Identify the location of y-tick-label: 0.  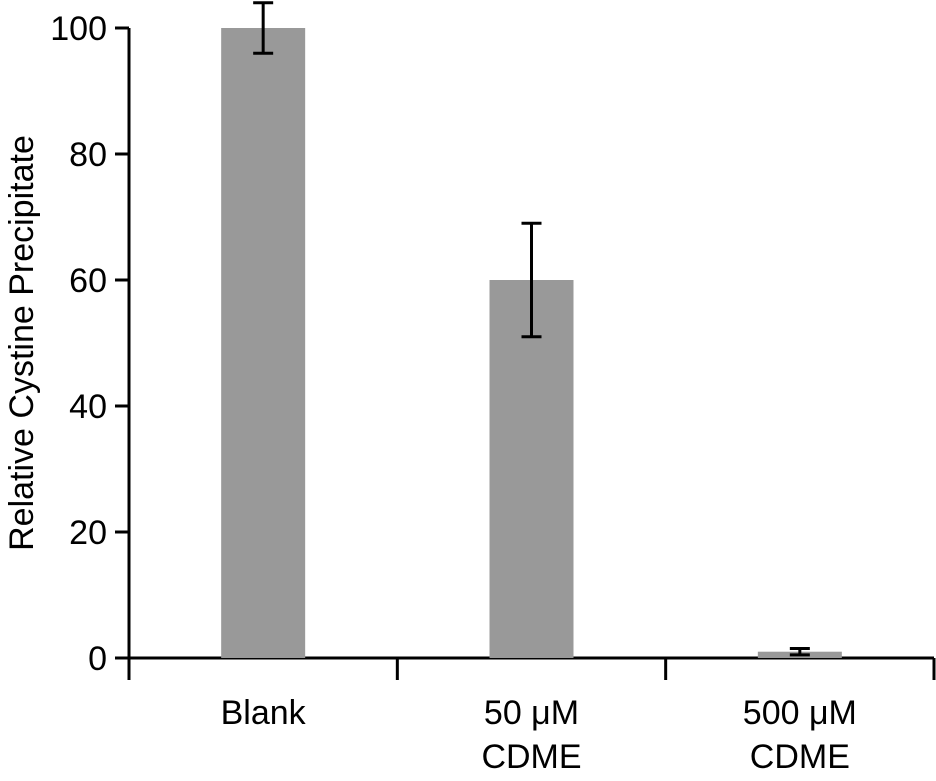
(97, 659).